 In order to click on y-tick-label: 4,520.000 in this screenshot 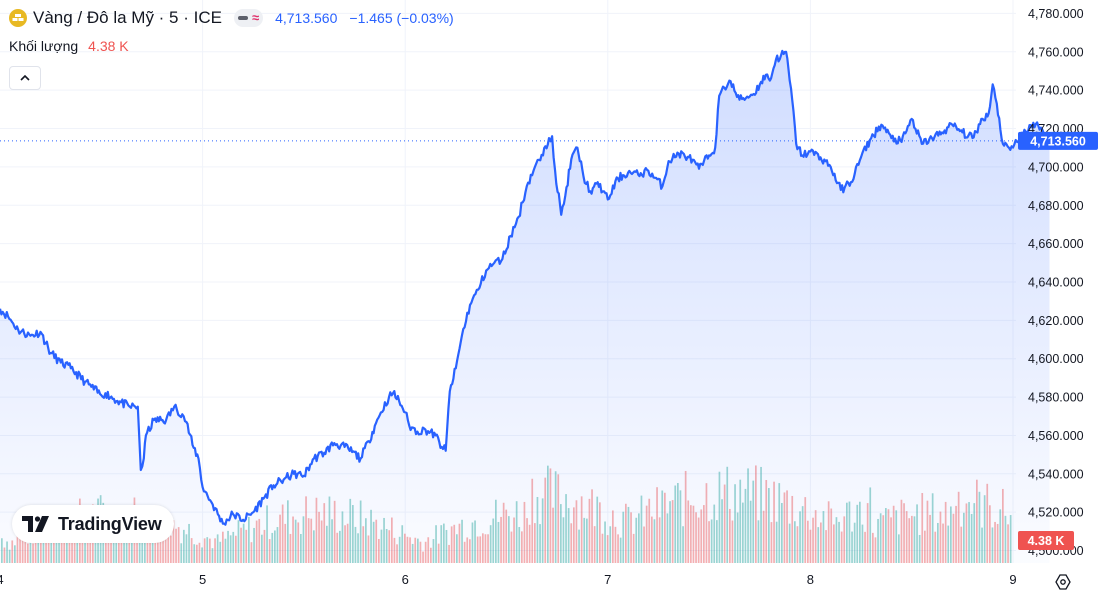, I will do `click(1056, 513)`.